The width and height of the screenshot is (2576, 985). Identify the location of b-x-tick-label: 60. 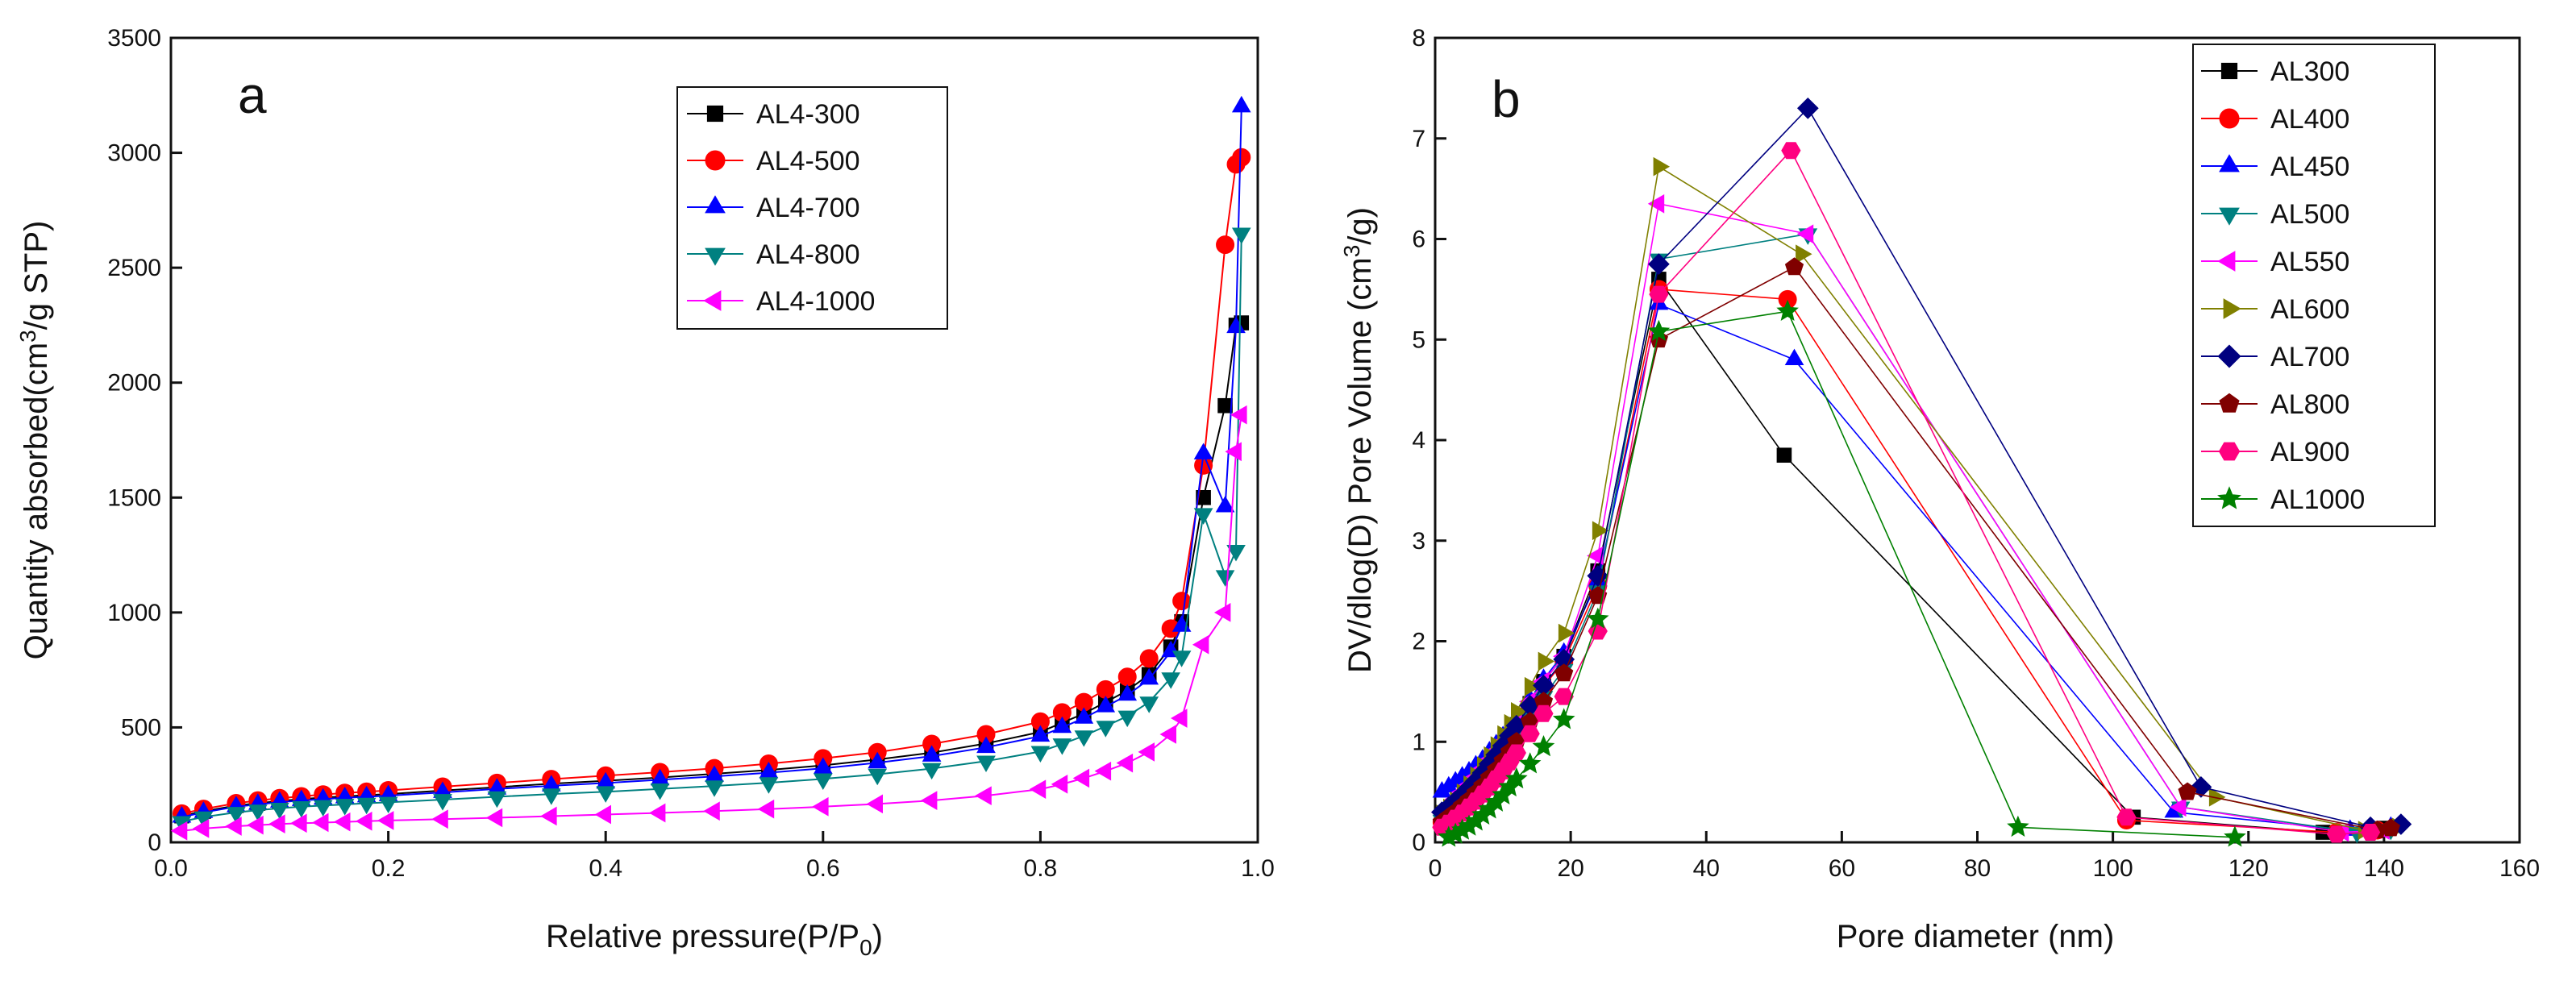
(1842, 868).